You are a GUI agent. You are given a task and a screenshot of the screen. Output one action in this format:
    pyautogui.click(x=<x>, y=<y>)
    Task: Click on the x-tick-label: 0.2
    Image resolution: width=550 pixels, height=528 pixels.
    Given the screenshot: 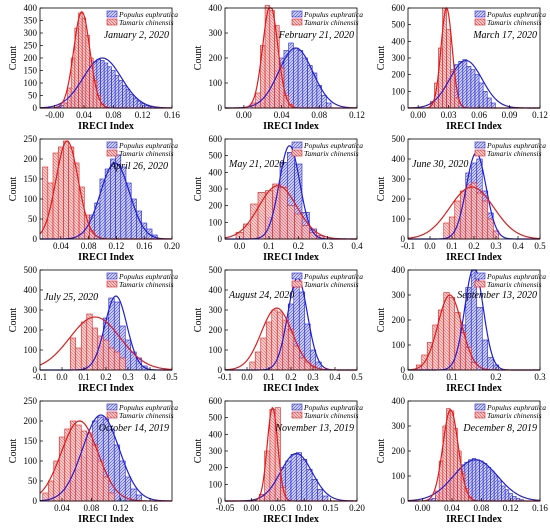 What is the action you would take?
    pyautogui.click(x=473, y=246)
    